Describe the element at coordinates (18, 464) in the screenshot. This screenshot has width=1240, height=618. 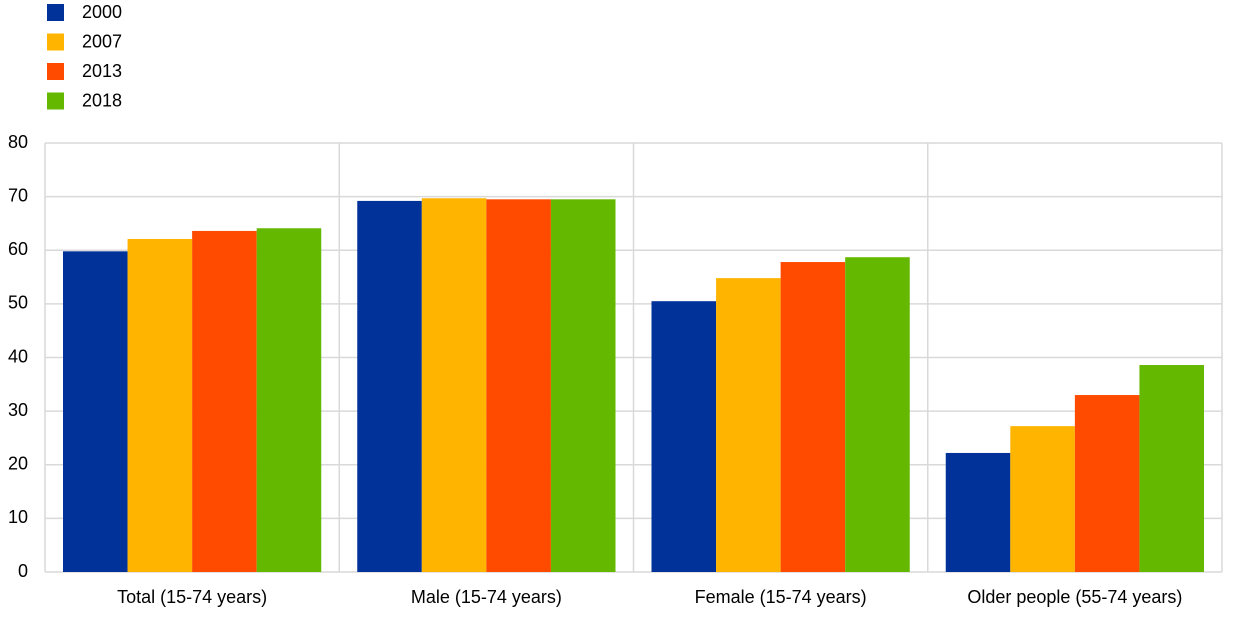
I see `y-tick-label: 20` at that location.